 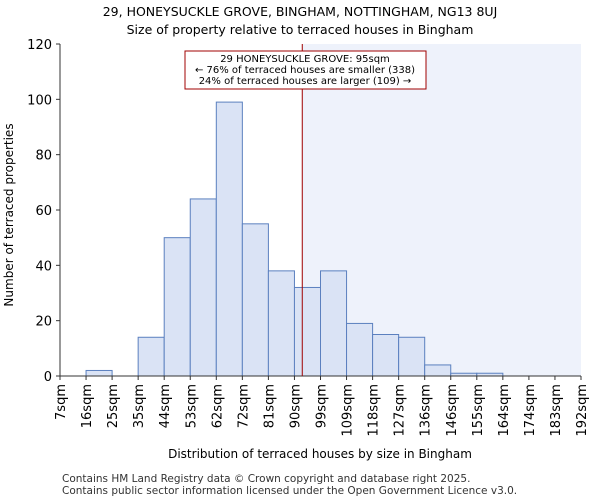 What do you see at coordinates (43, 156) in the screenshot?
I see `y-tick-label: 80` at bounding box center [43, 156].